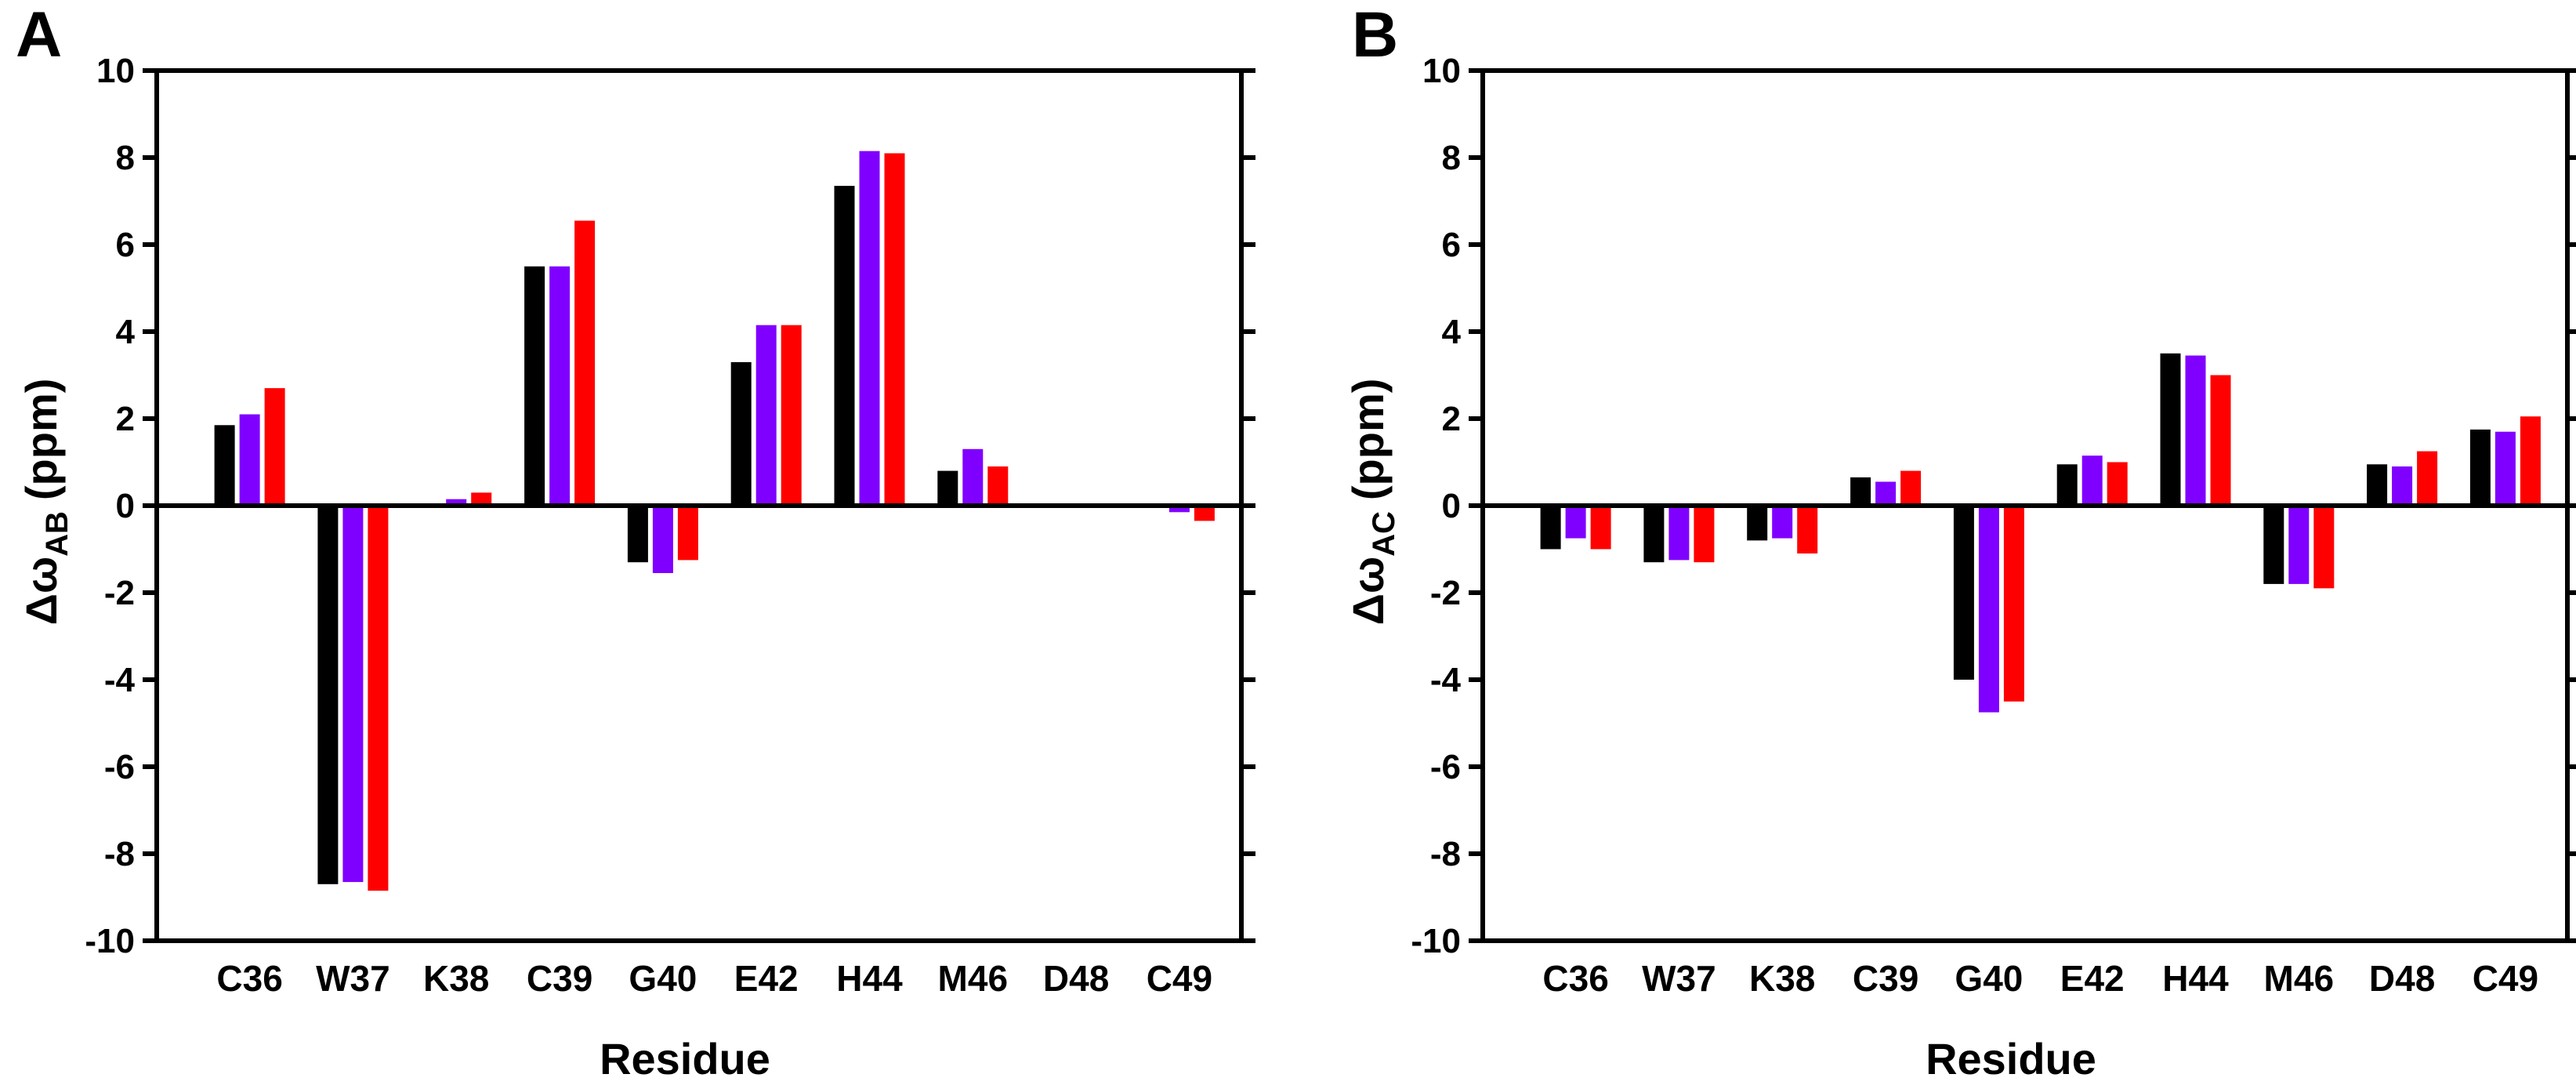 This screenshot has height=1085, width=2576. What do you see at coordinates (1782, 978) in the screenshot?
I see `panel-b-category-label-k38: K38` at bounding box center [1782, 978].